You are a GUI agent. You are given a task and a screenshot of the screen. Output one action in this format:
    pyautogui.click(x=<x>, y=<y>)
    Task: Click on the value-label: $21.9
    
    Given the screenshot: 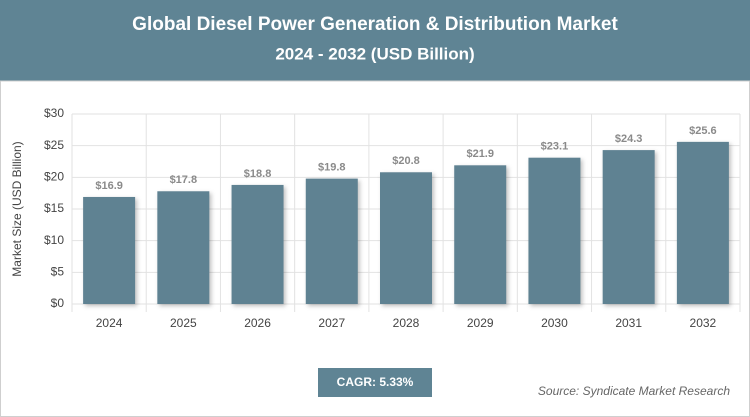 What is the action you would take?
    pyautogui.click(x=480, y=154)
    